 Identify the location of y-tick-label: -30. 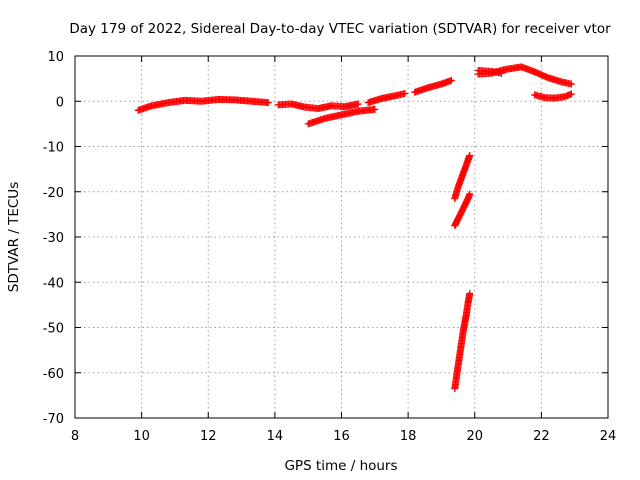
(53, 238).